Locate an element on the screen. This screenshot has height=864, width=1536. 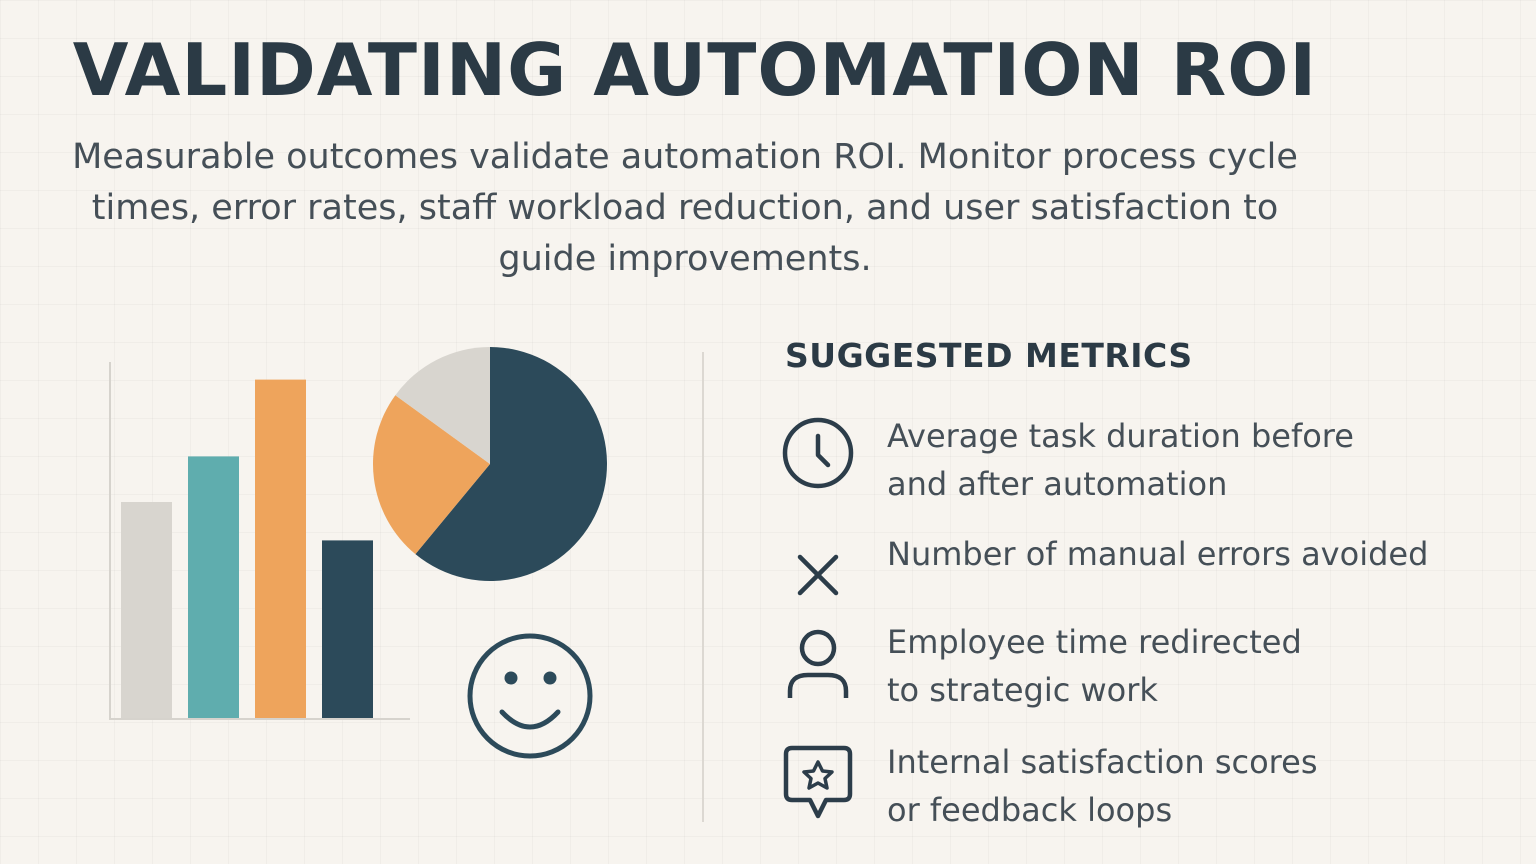
metrics-heading: SUGGESTED METRICS is located at coordinates (989, 355).